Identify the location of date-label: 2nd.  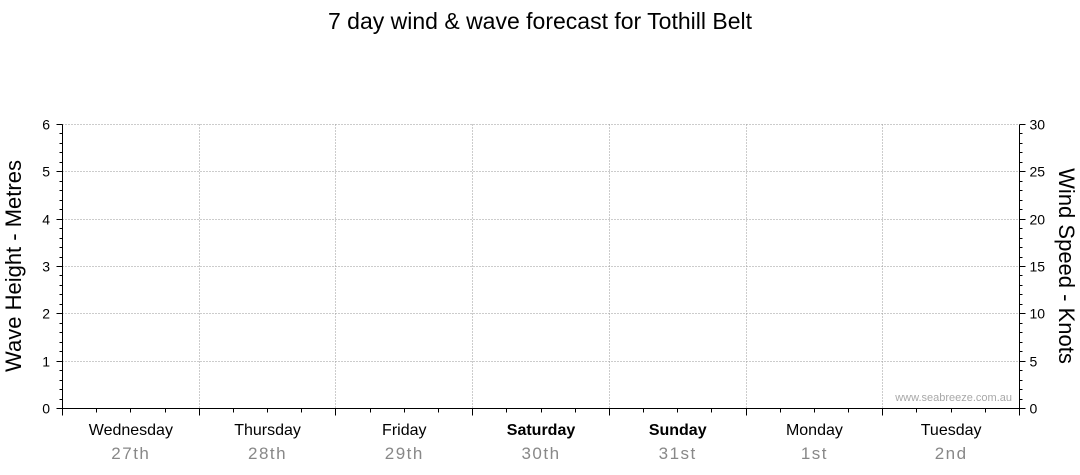
(951, 453).